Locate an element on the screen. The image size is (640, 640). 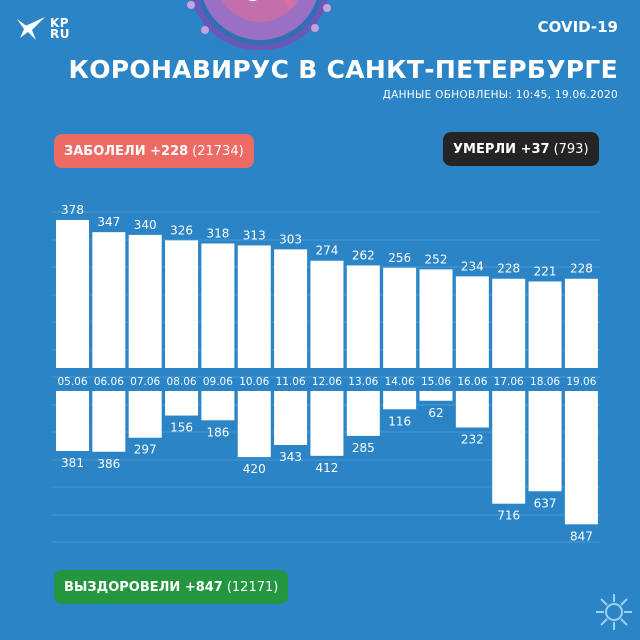
cases-value-label: 313 is located at coordinates (254, 235).